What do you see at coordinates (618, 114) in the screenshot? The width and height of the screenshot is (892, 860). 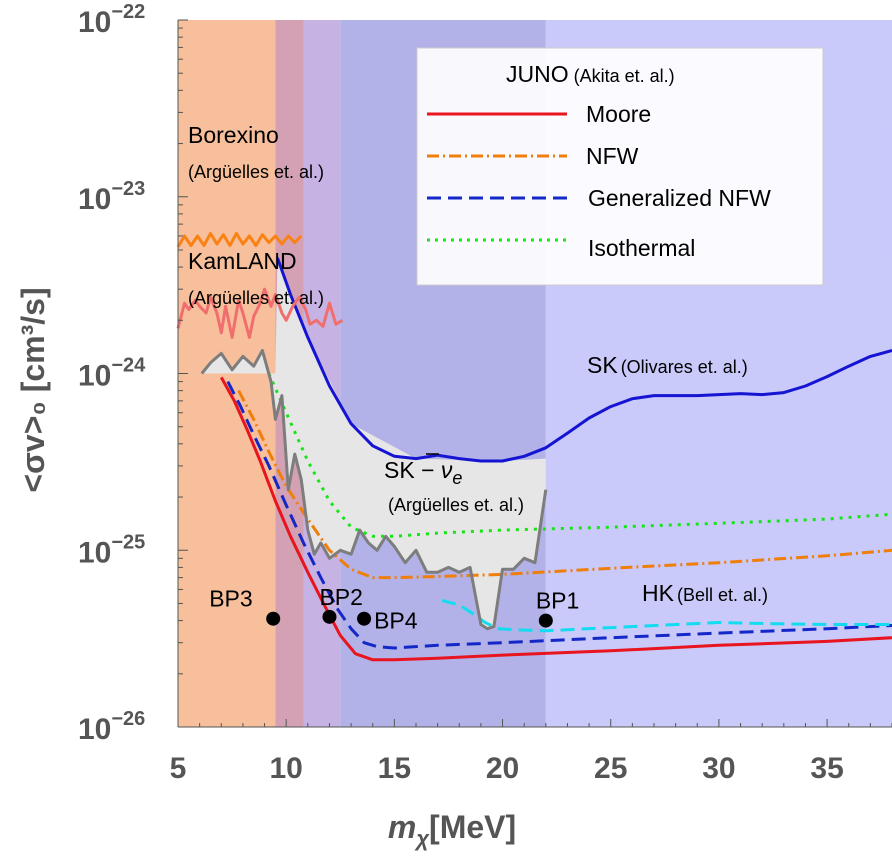 I see `legend-label-moore: Moore` at bounding box center [618, 114].